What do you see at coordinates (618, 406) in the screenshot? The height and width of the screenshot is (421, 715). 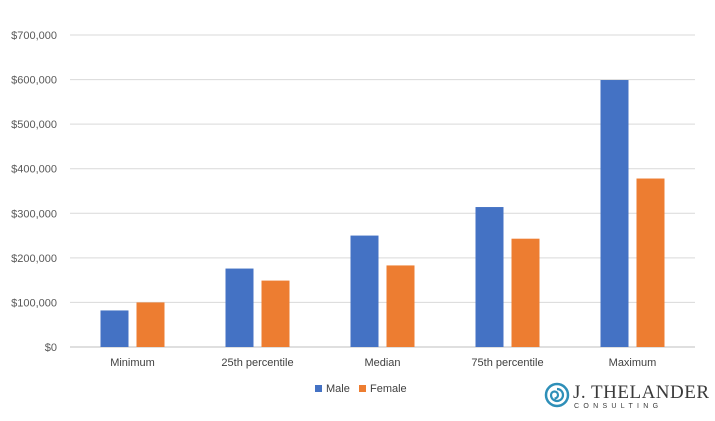 I see `logo-tagline: CONSULTING` at bounding box center [618, 406].